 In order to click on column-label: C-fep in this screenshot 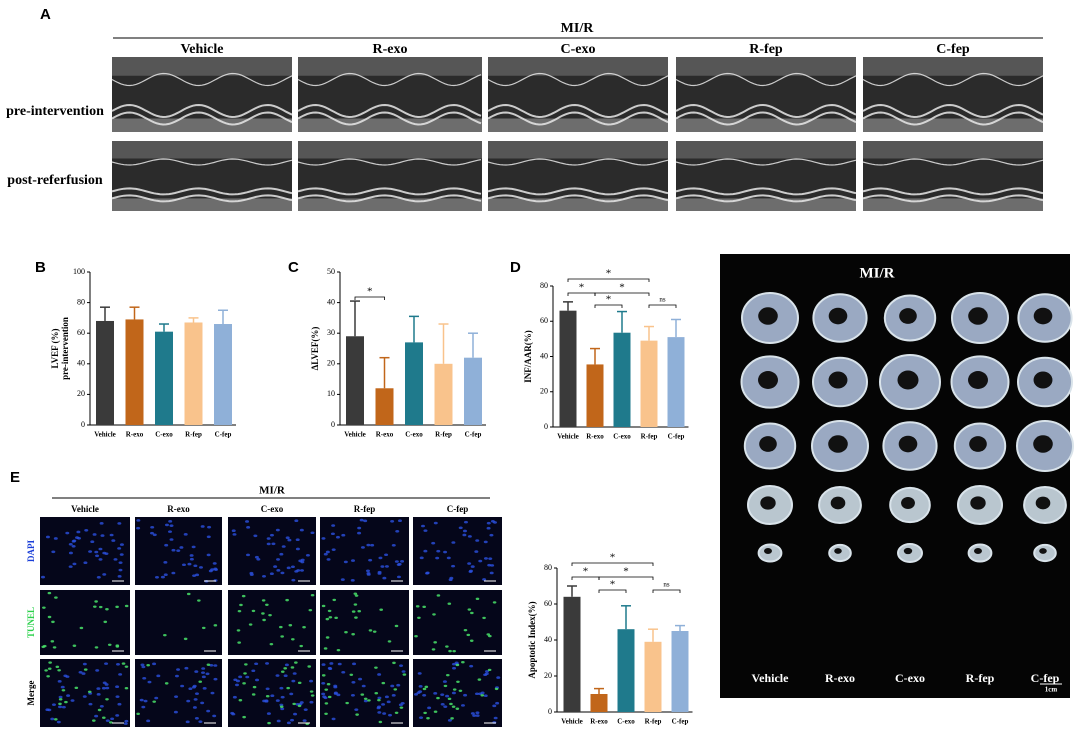, I will do `click(953, 49)`.